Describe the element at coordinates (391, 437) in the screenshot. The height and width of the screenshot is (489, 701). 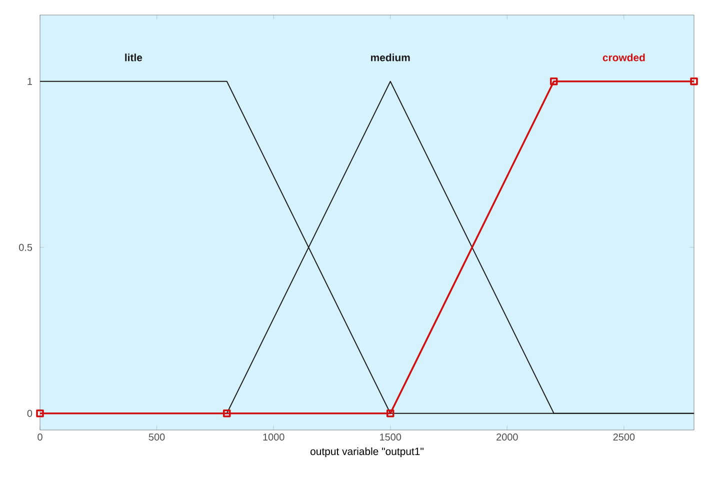
I see `x-tick-label: 1500` at that location.